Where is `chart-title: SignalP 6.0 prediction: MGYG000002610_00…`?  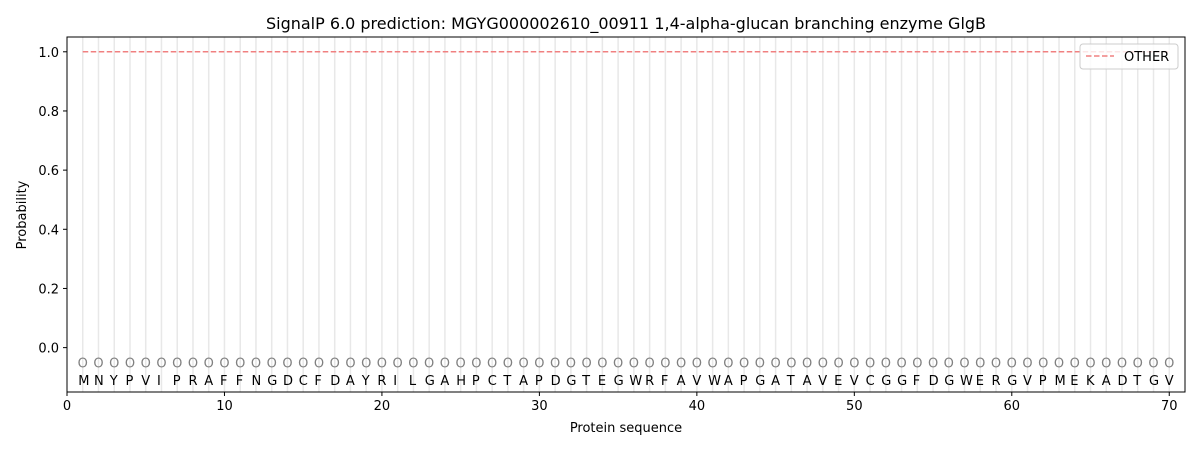
chart-title: SignalP 6.0 prediction: MGYG000002610_00… is located at coordinates (626, 24).